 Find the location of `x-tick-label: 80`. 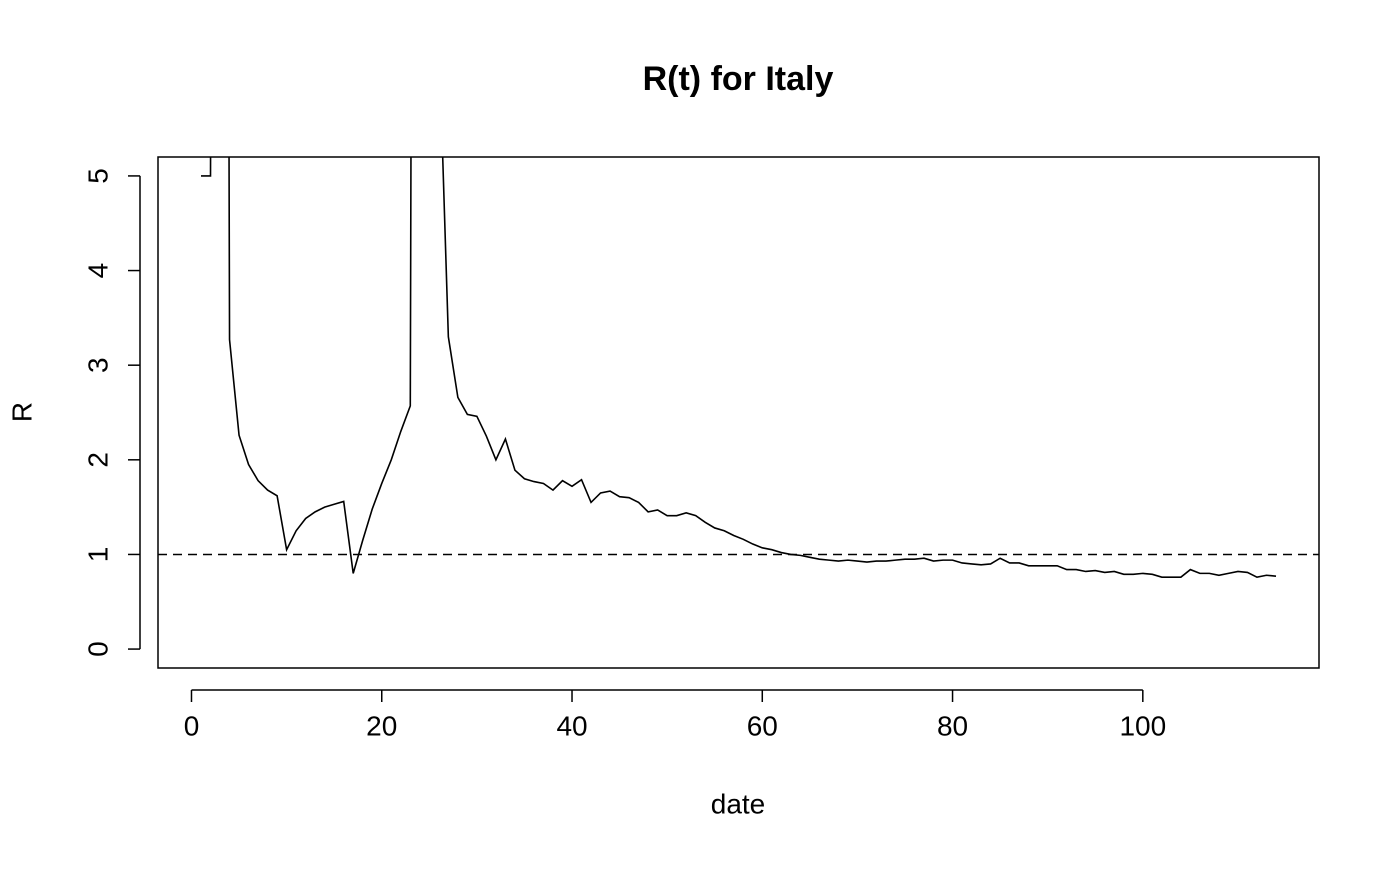

x-tick-label: 80 is located at coordinates (952, 725).